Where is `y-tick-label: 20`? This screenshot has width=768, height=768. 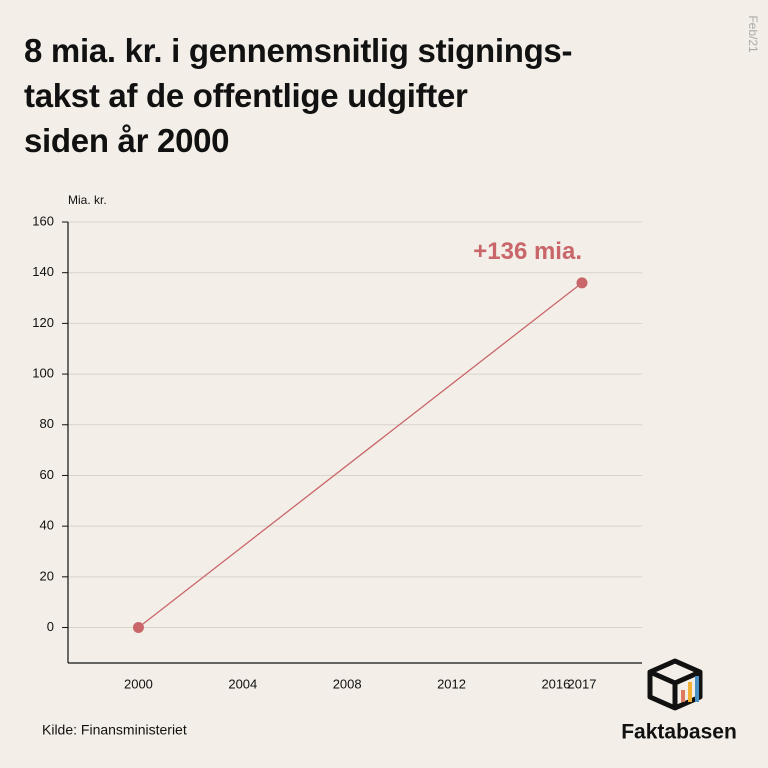
y-tick-label: 20 is located at coordinates (47, 575).